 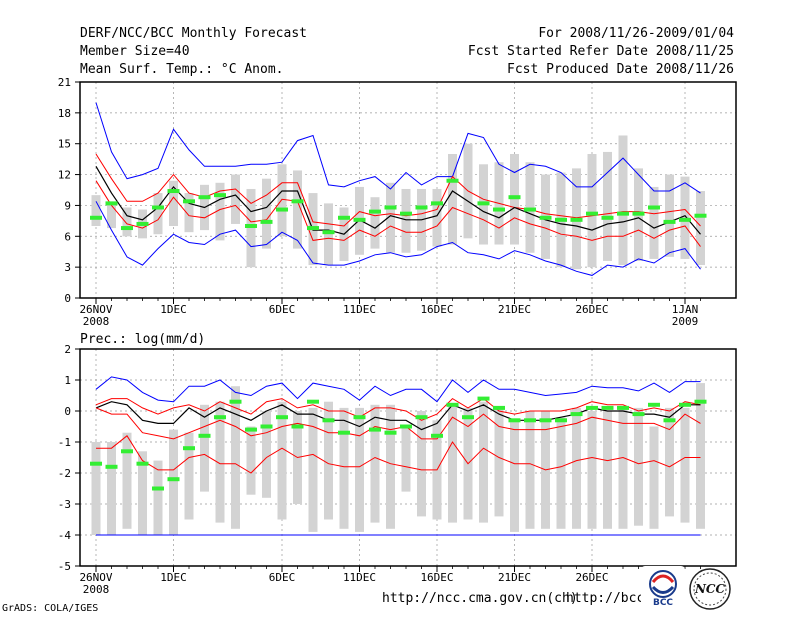 What do you see at coordinates (685, 321) in the screenshot?
I see `temp-xtick-sublabel: 2009` at bounding box center [685, 321].